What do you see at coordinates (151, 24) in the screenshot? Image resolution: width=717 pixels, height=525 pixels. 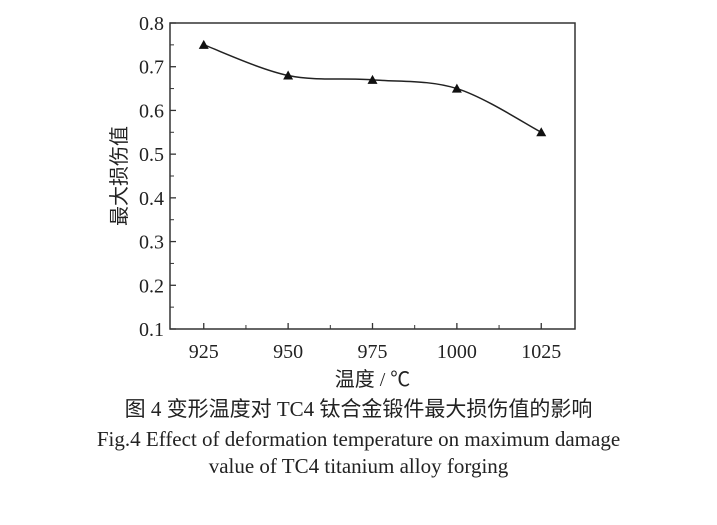 I see `y-tick-label: 0.8` at bounding box center [151, 24].